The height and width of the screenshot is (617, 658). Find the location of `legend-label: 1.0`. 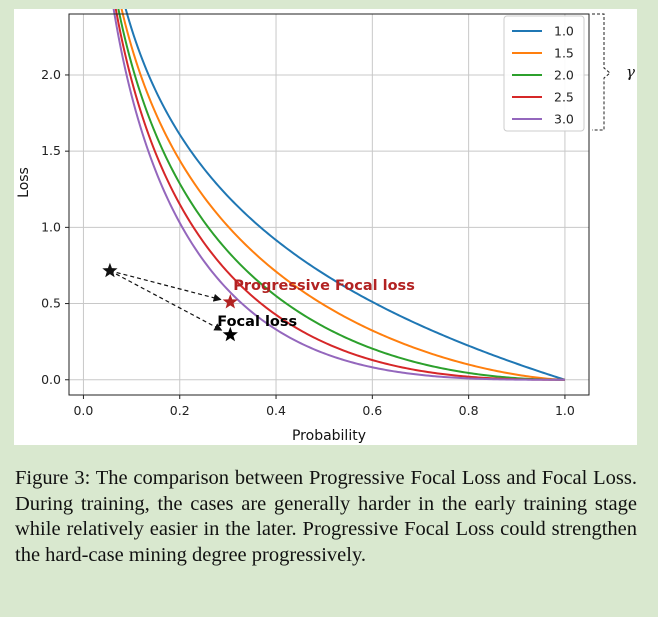

legend-label: 1.0 is located at coordinates (564, 31).